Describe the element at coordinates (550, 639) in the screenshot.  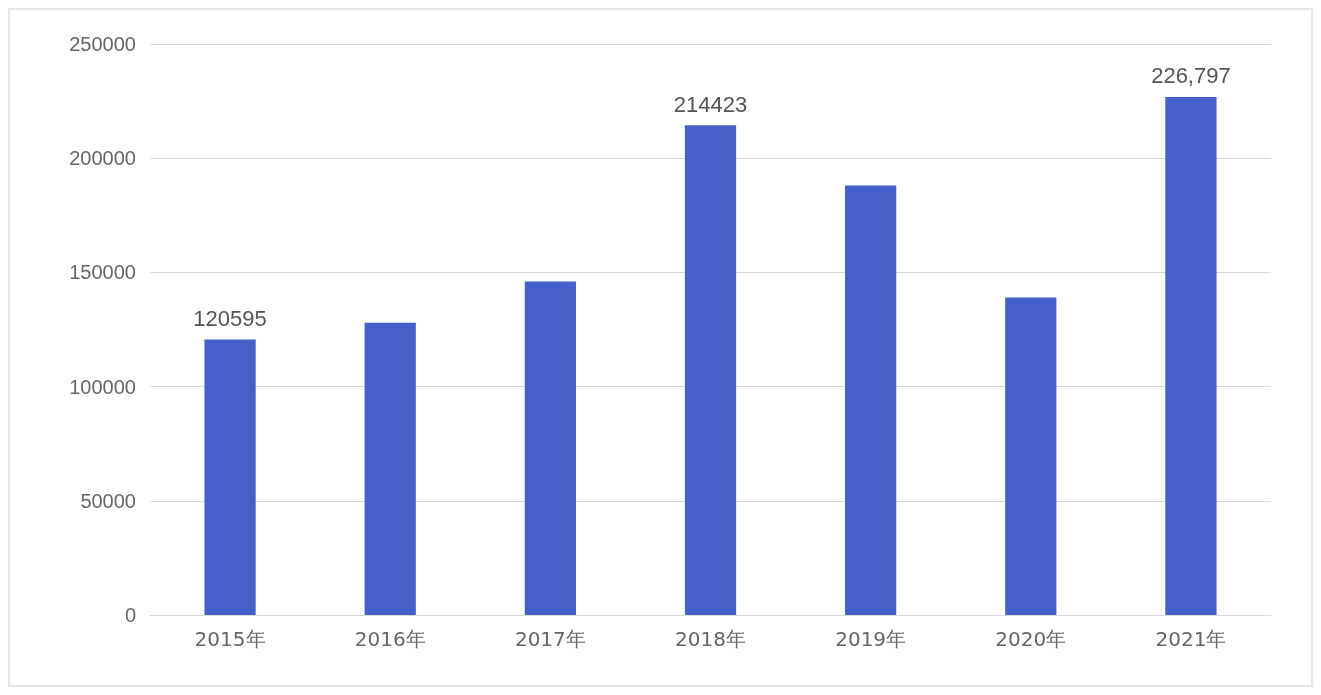
I see `x-tick-label: 2017年` at that location.